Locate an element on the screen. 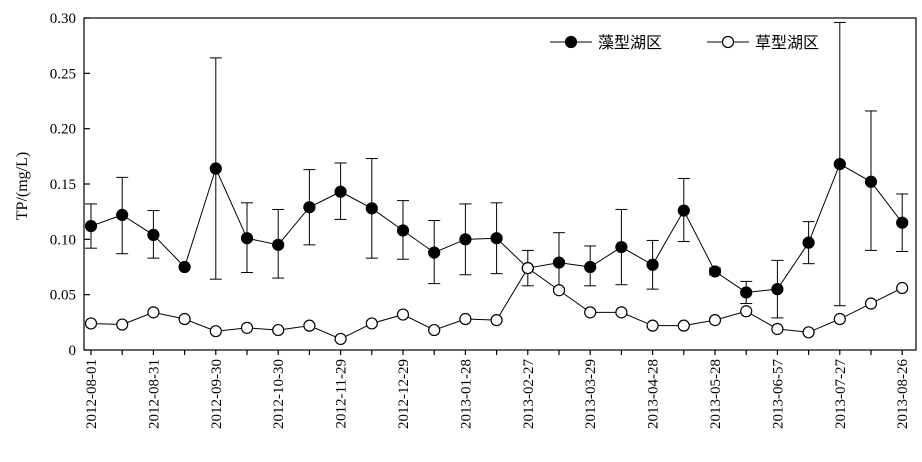  x-tick-label: 2013-01-28 is located at coordinates (466, 394).